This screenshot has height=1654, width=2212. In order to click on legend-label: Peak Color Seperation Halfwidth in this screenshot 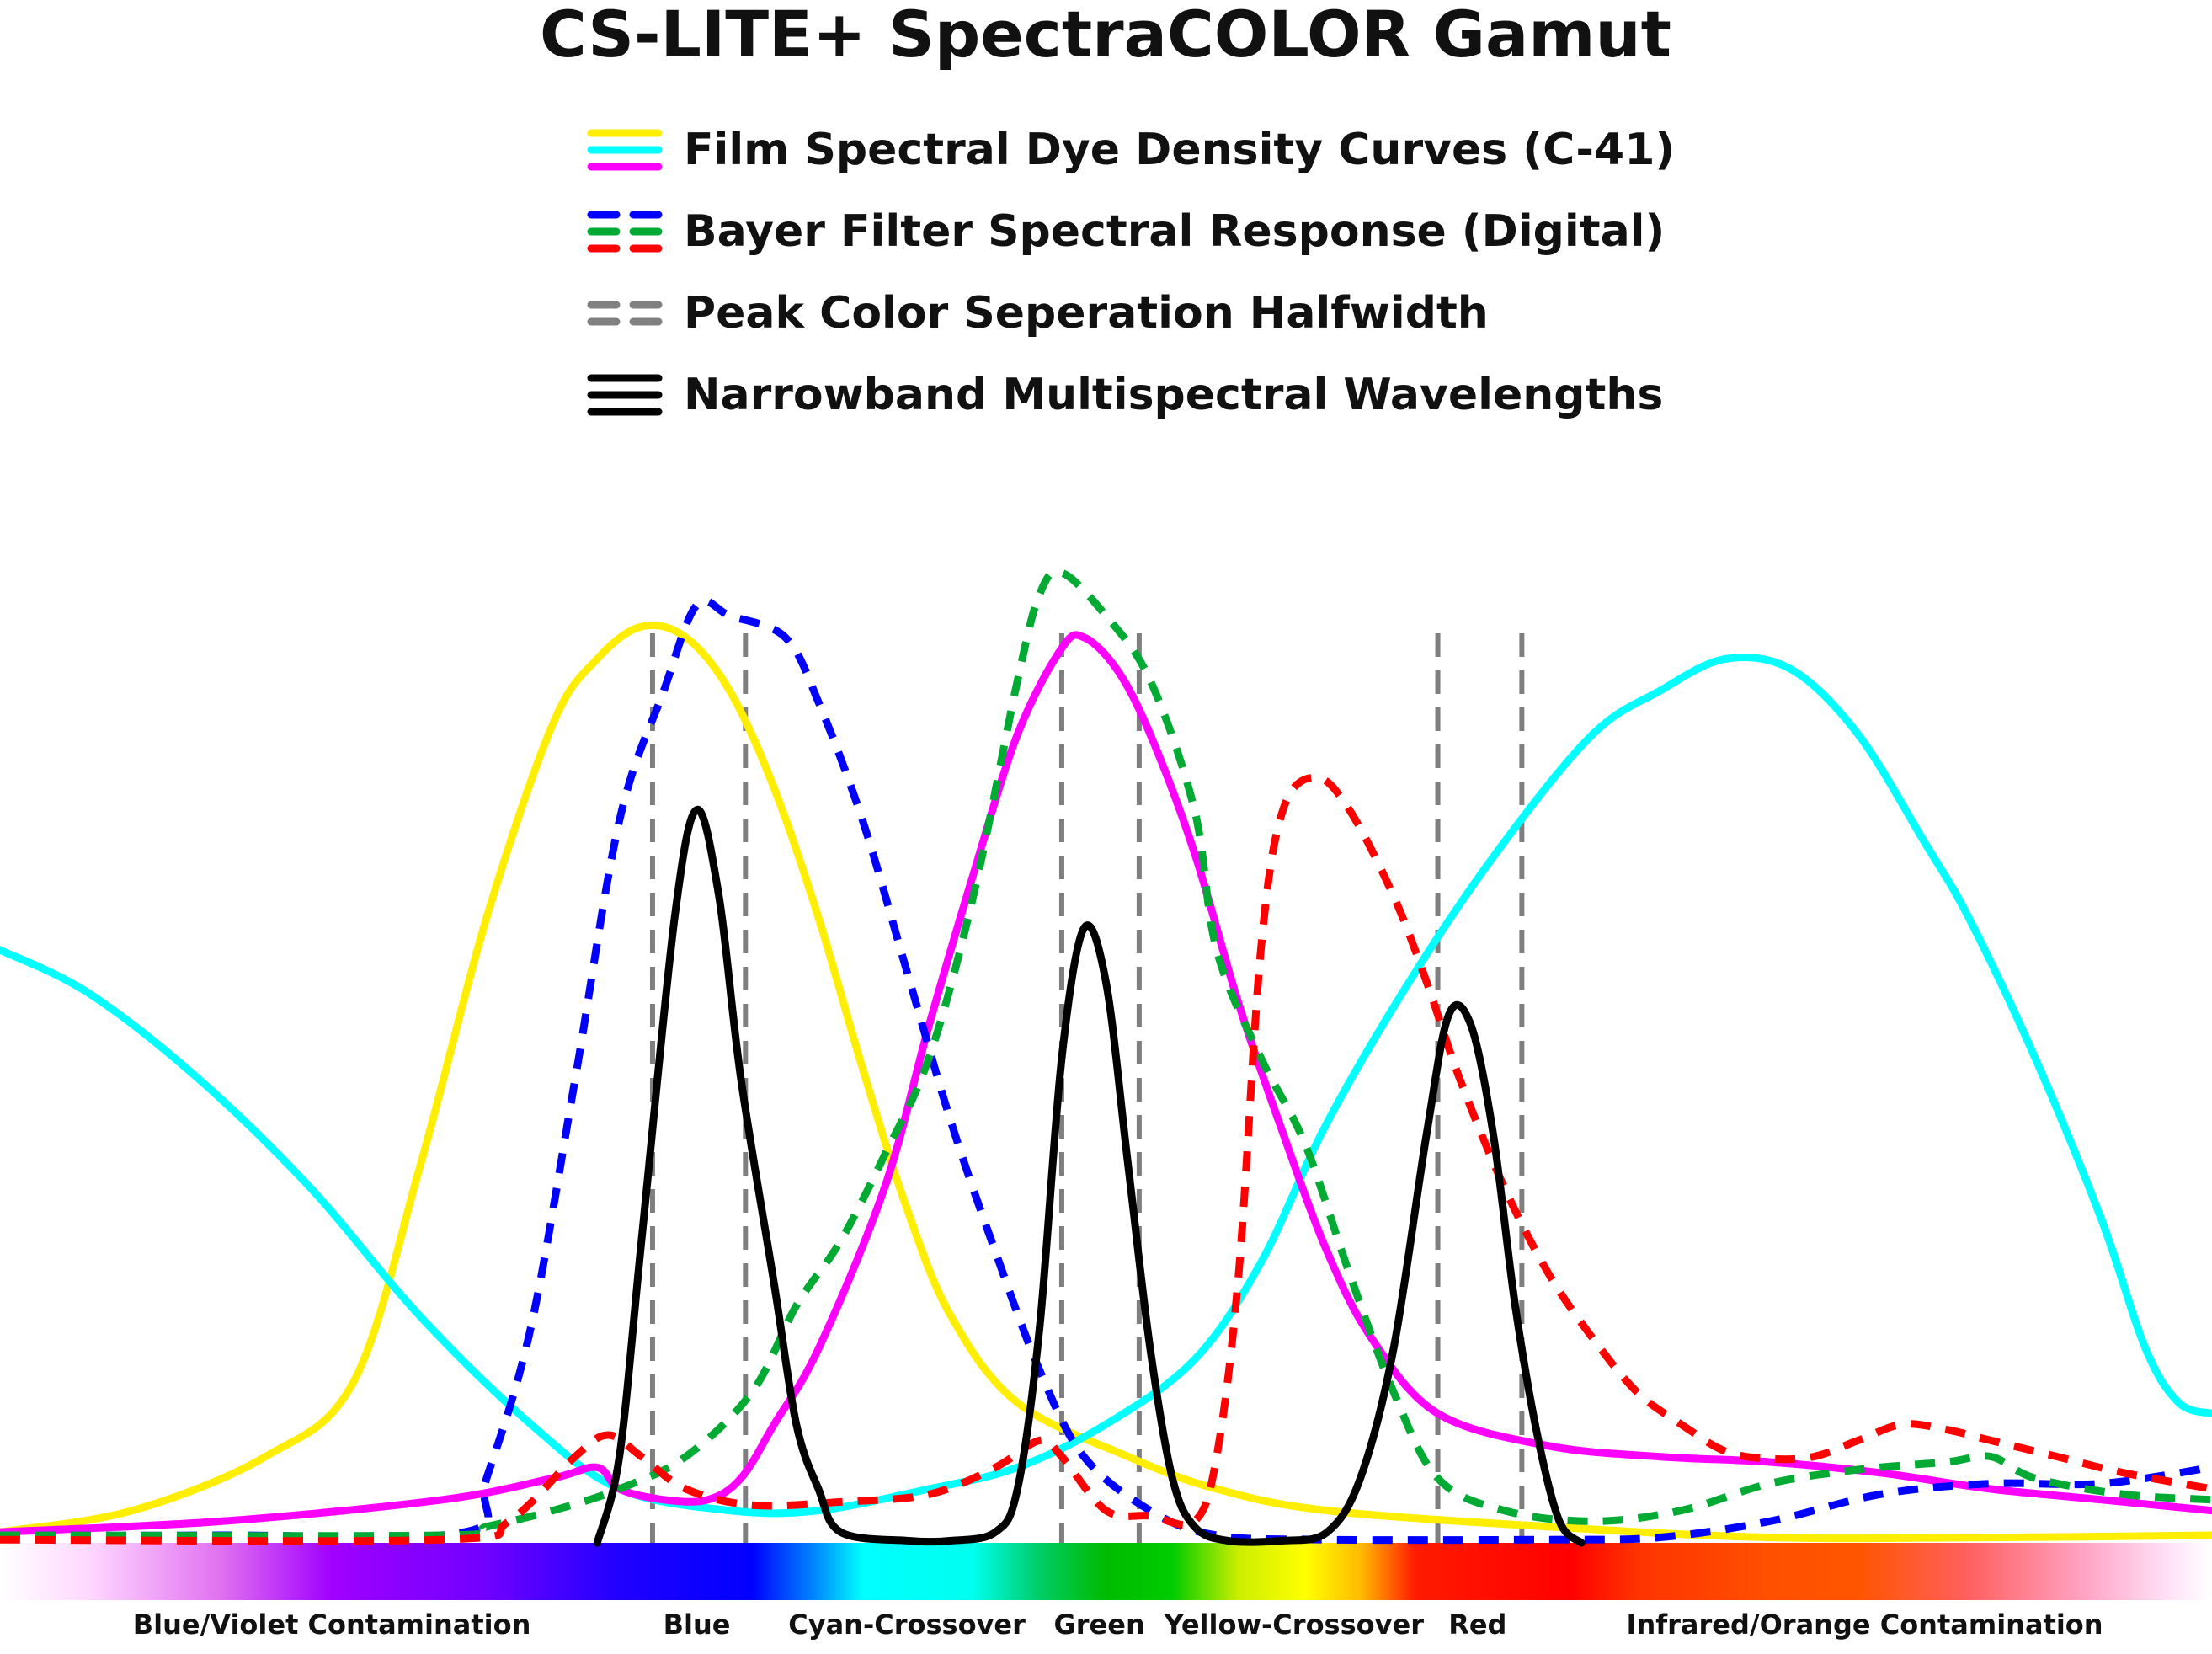, I will do `click(1087, 314)`.